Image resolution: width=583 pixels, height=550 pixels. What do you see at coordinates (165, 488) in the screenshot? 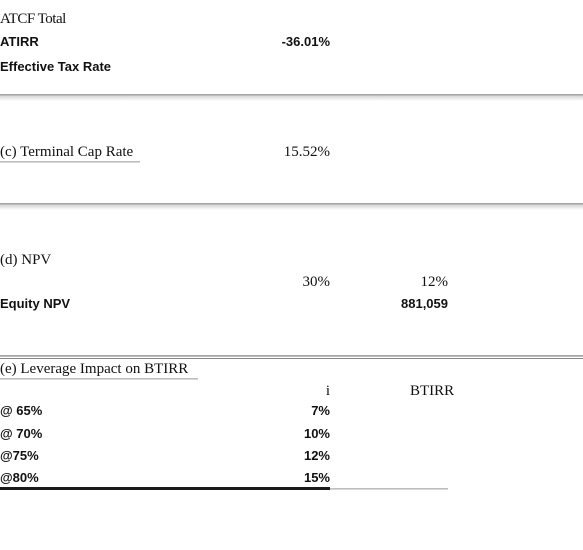
I see `table-bottom-border` at bounding box center [165, 488].